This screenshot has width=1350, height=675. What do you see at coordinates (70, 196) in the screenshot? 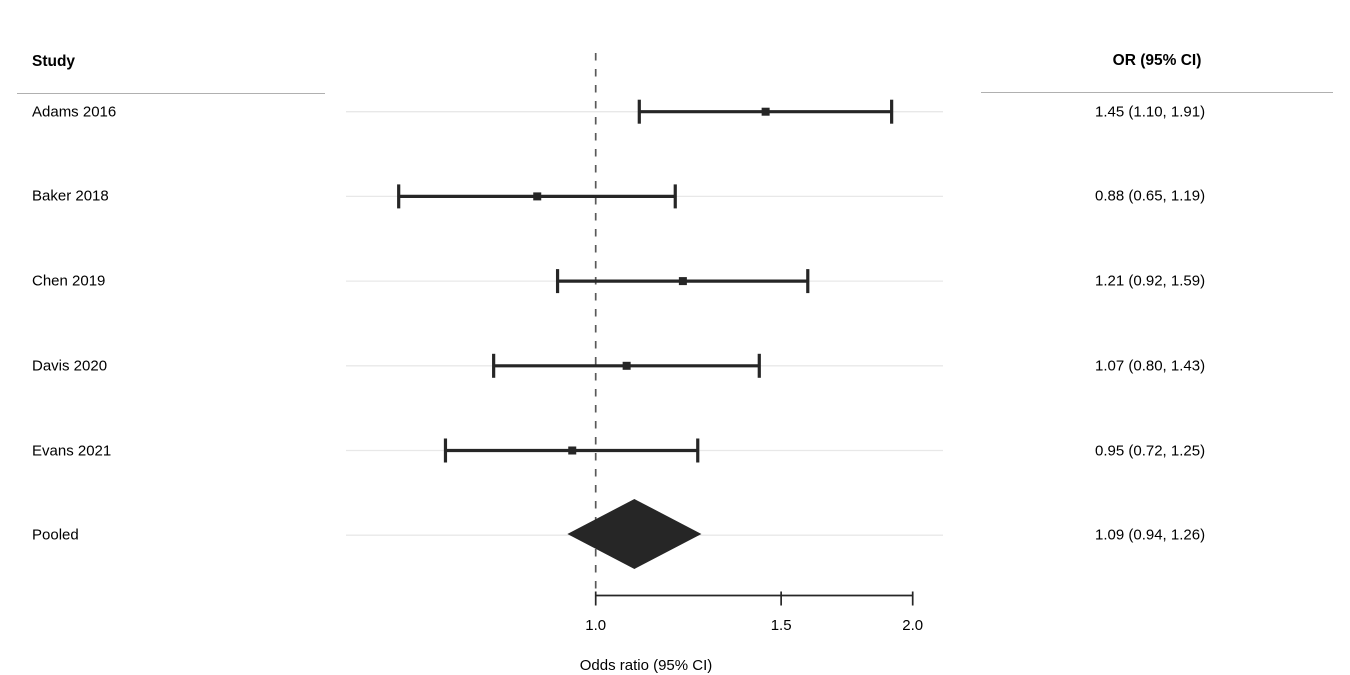
I see `study-label-baker-2018: Baker 2018` at bounding box center [70, 196].